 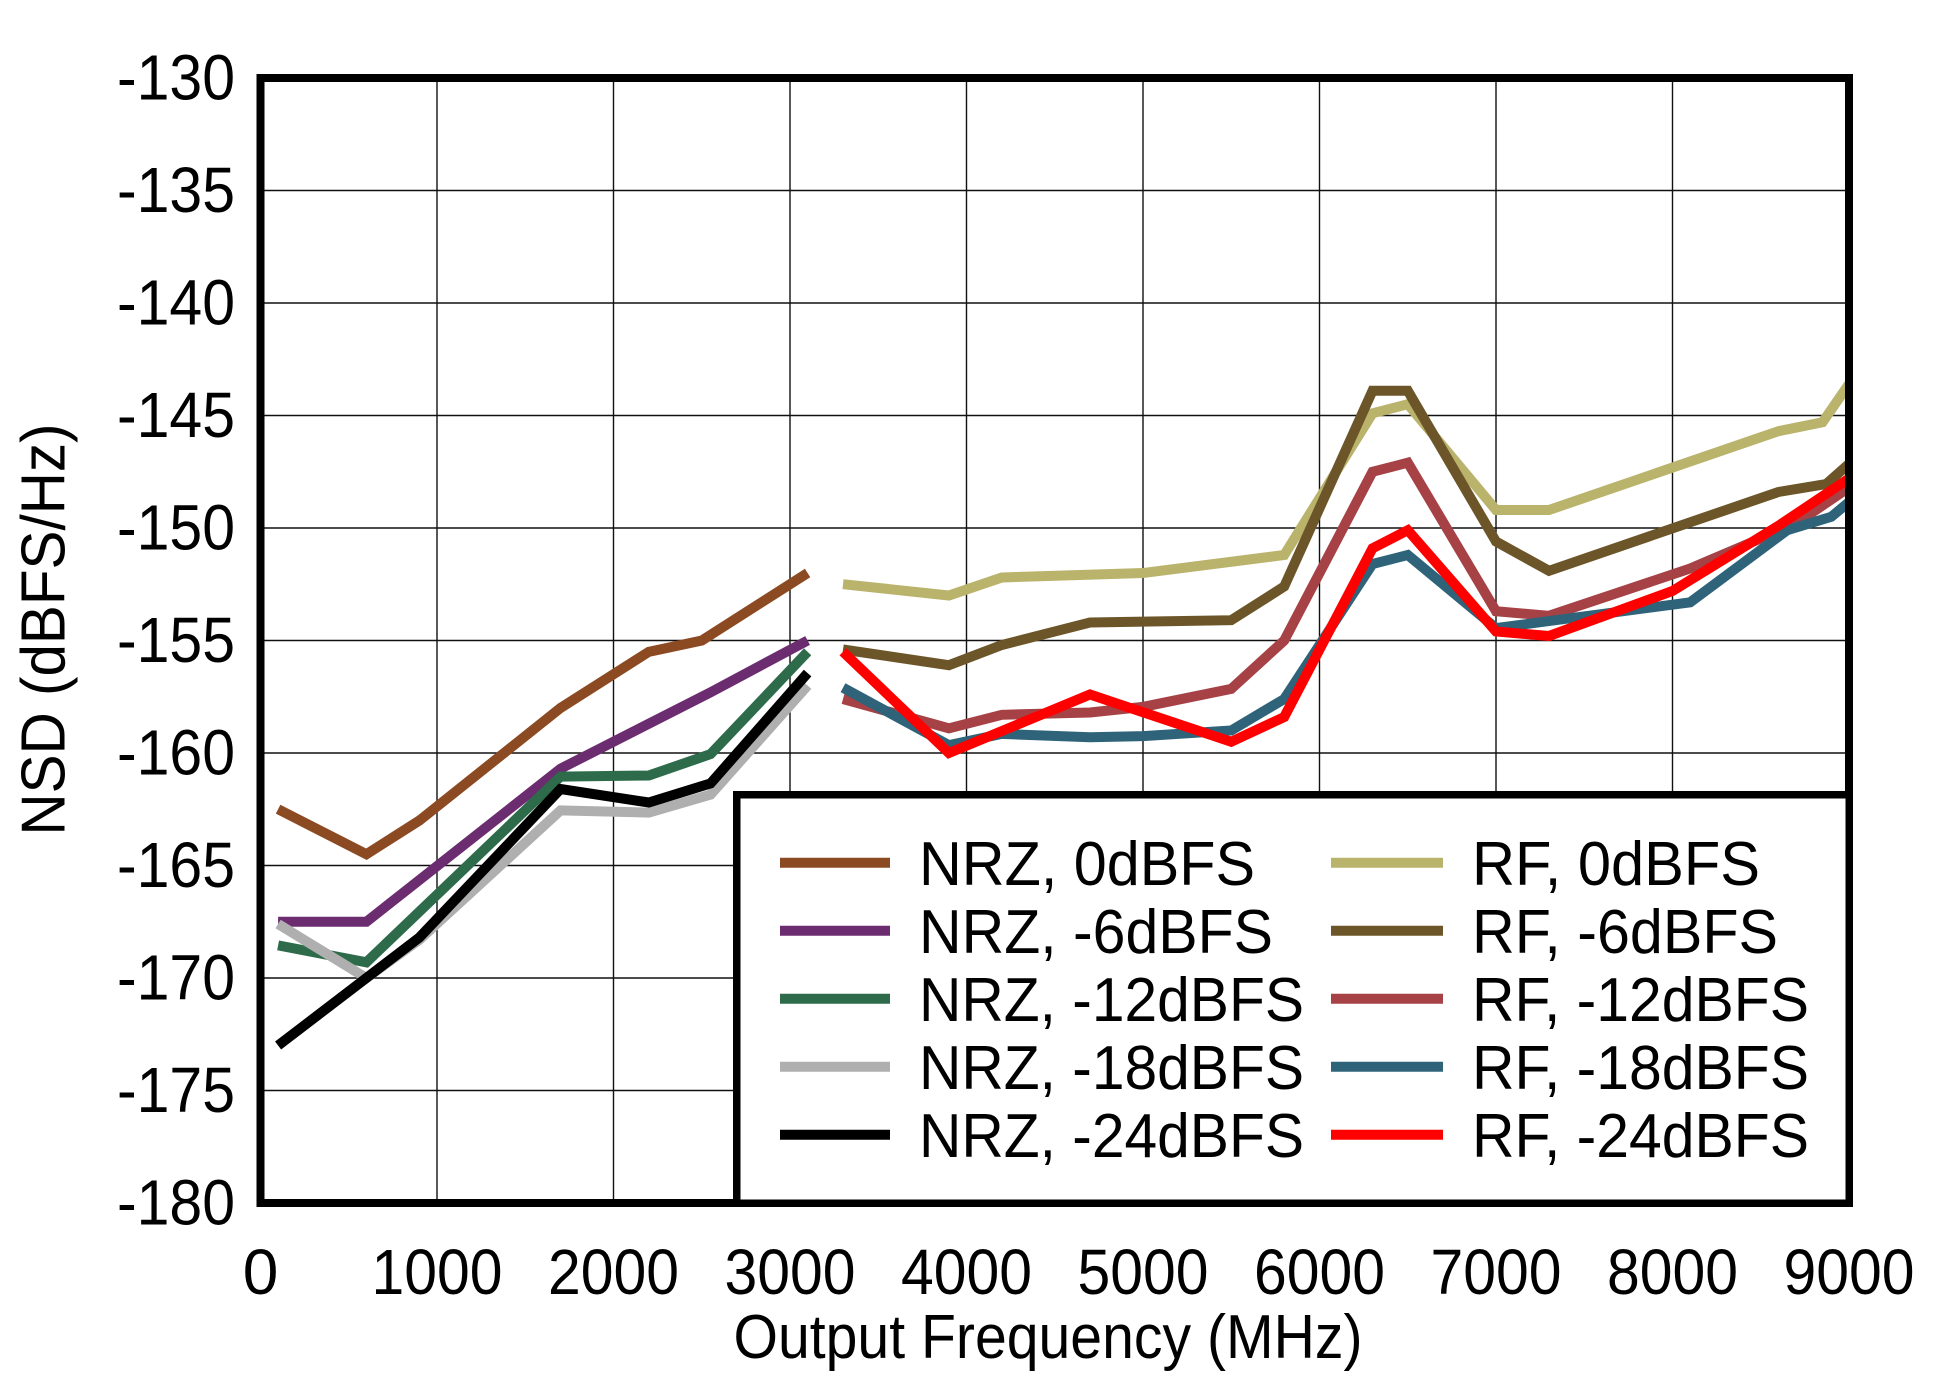 What do you see at coordinates (176, 978) in the screenshot?
I see `svg-text: -170` at bounding box center [176, 978].